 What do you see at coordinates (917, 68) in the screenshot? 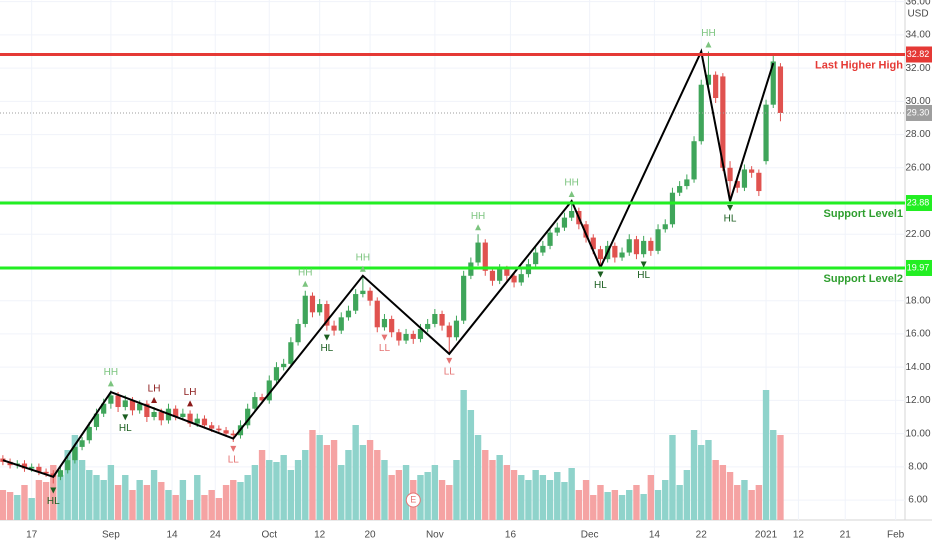
I see `y-tick-label: 32.00` at bounding box center [917, 68].